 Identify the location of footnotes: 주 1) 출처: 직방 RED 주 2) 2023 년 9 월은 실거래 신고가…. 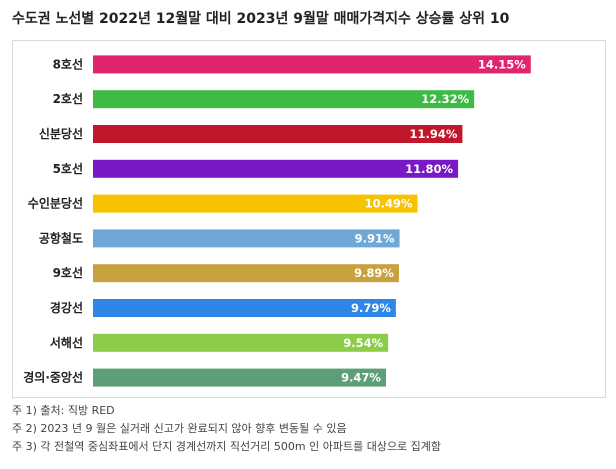
(226, 429).